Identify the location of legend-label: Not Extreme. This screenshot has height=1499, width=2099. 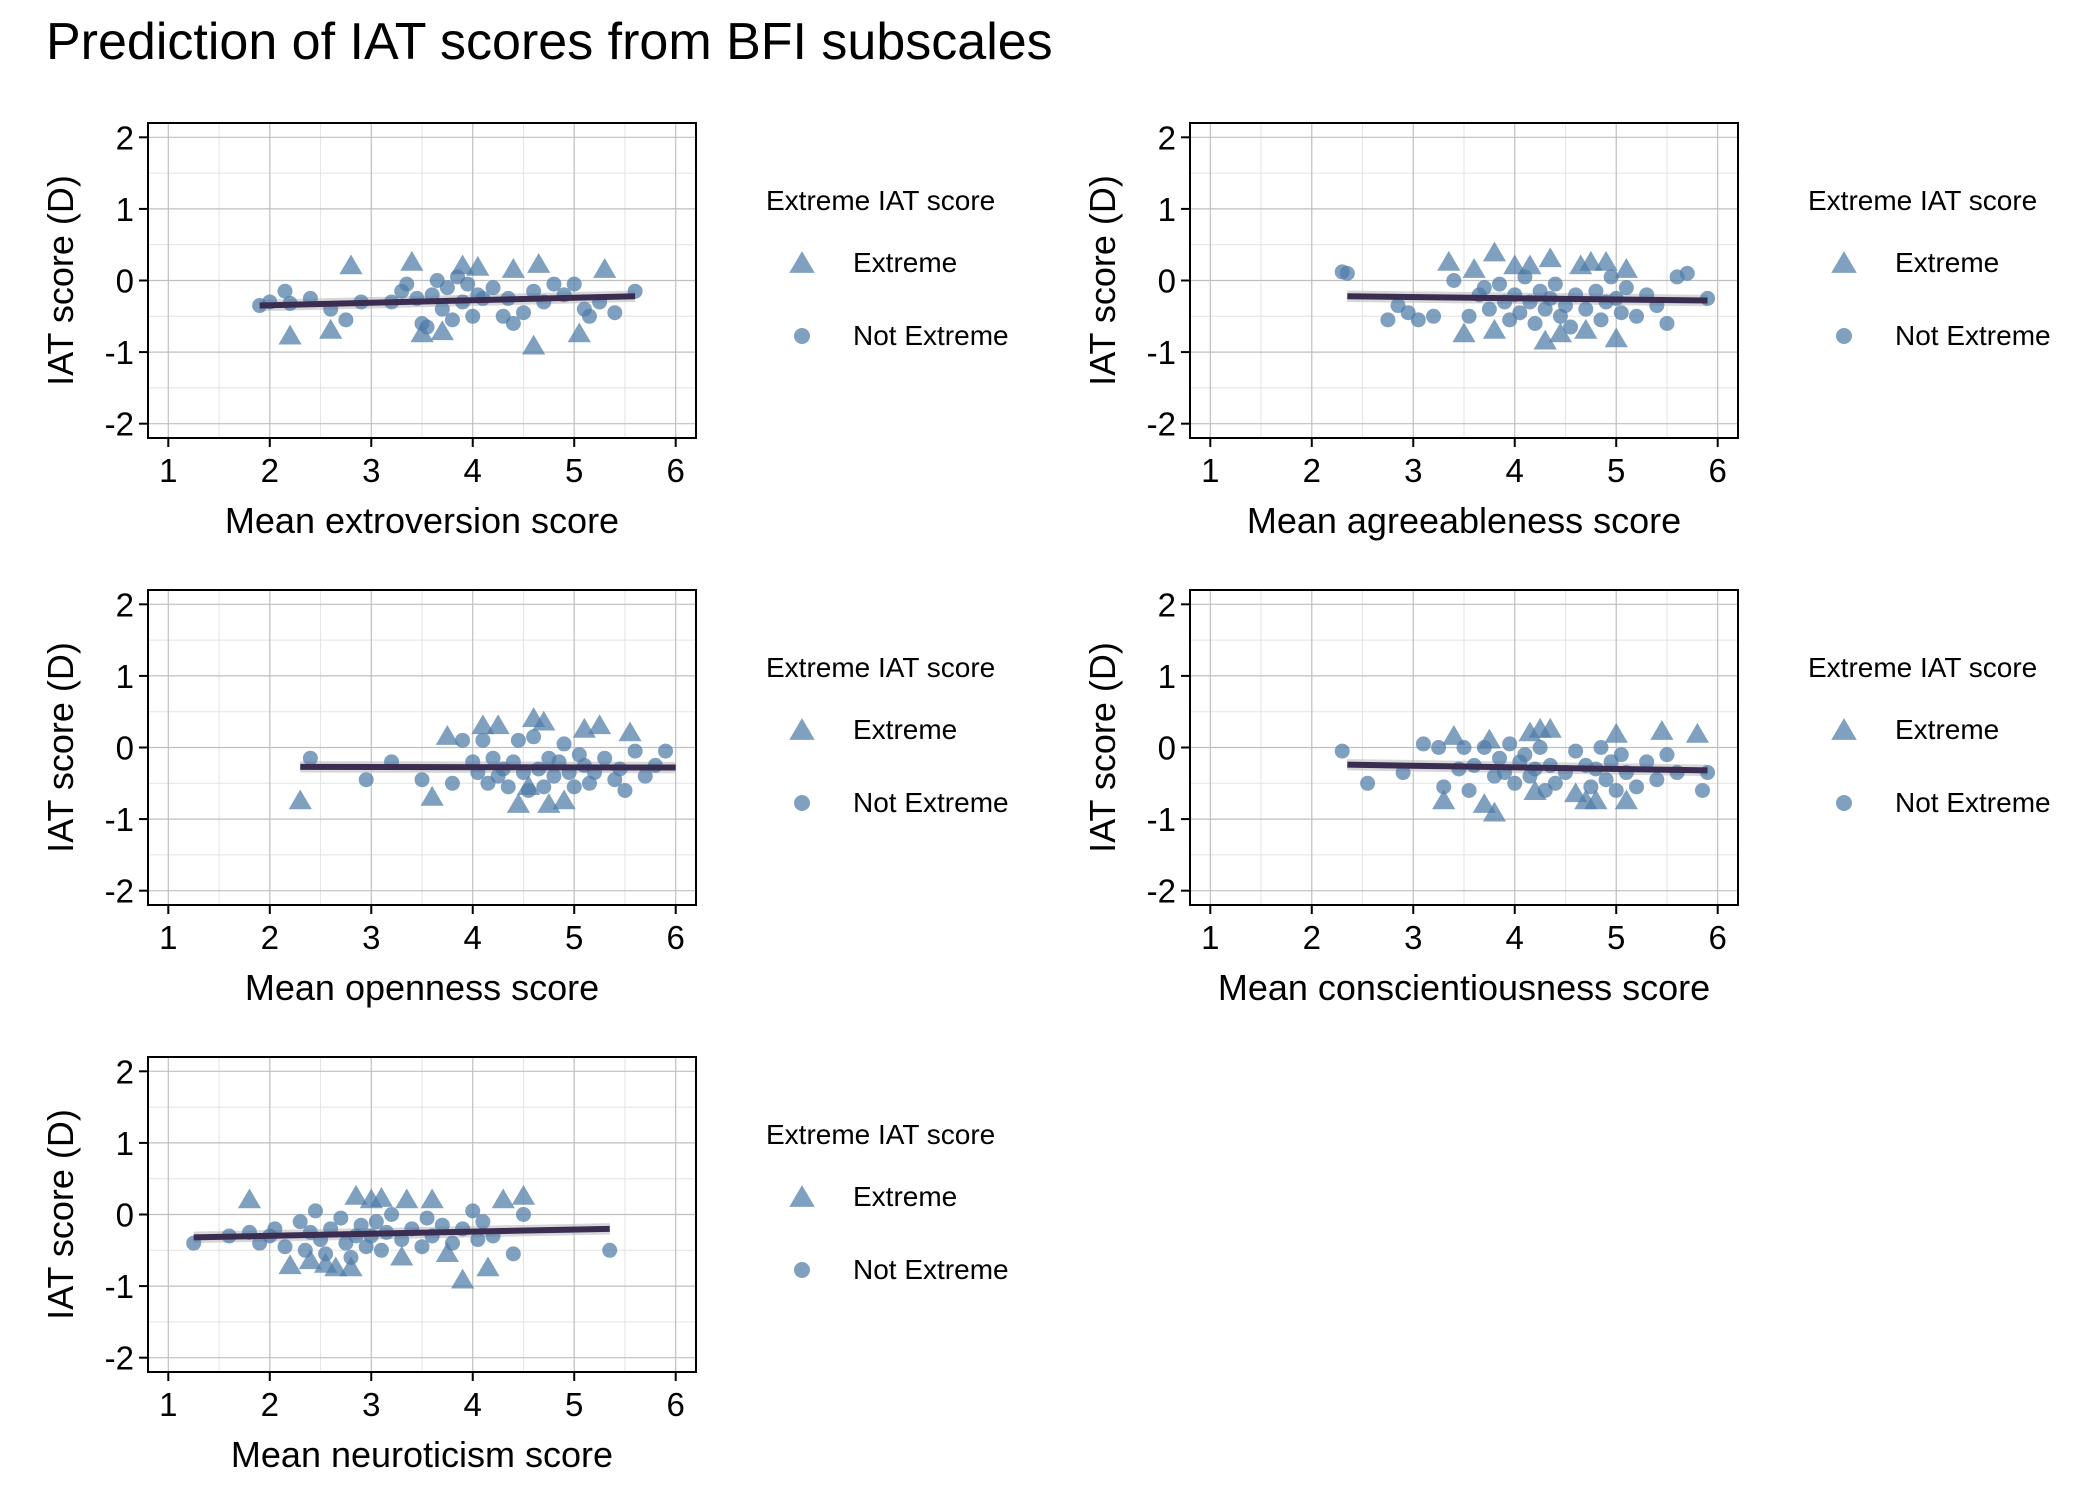
(931, 1269).